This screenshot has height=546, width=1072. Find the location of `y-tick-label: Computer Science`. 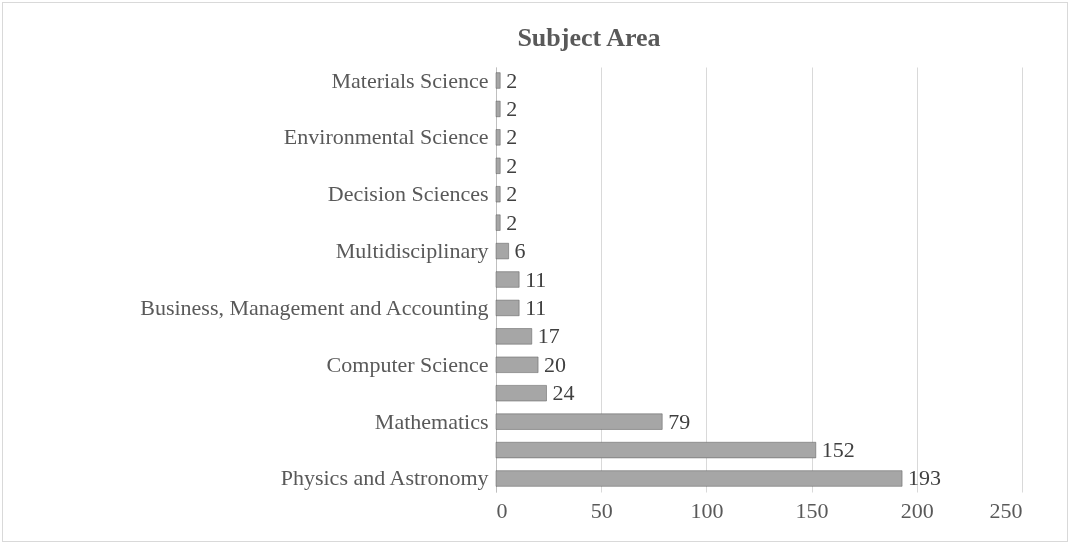

y-tick-label: Computer Science is located at coordinates (407, 364).